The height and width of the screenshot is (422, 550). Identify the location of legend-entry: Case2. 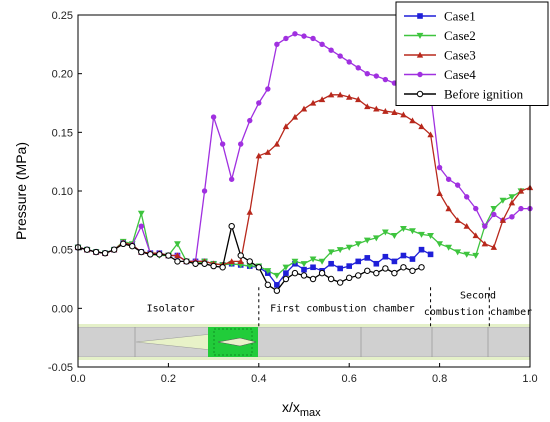
(440, 35).